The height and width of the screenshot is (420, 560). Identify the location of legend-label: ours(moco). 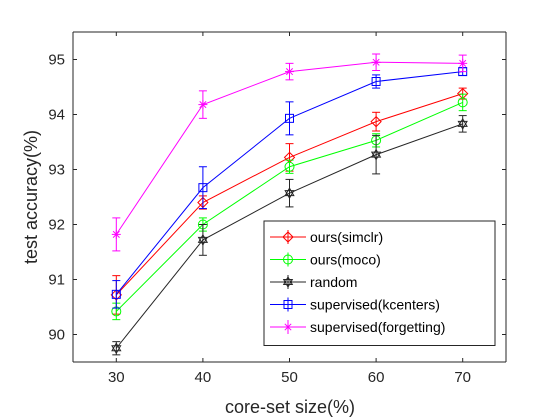
(345, 260).